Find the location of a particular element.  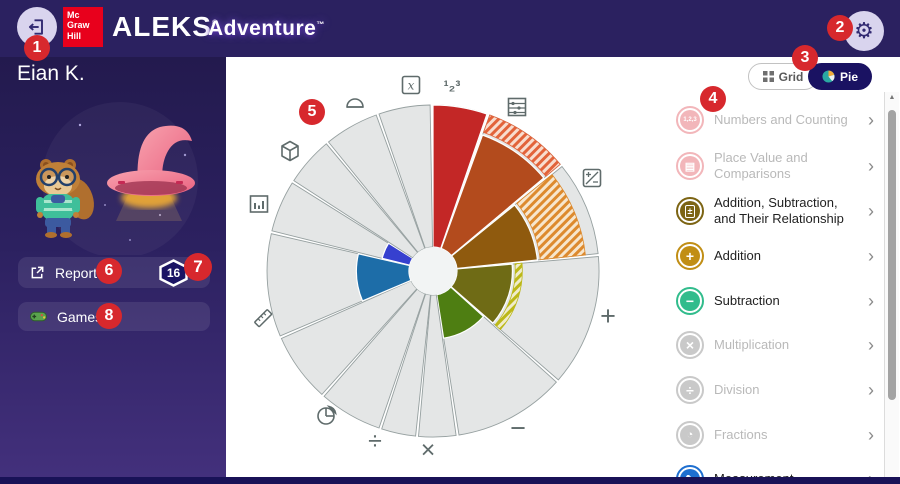

cube-icon is located at coordinates (290, 151).